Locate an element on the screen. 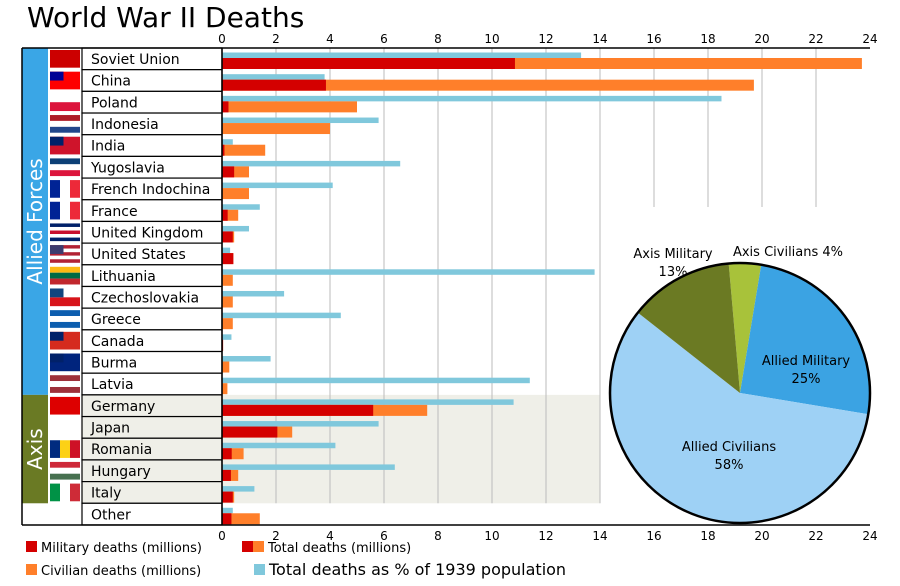 This screenshot has width=900, height=586. x-tick-label-bottom: 18 is located at coordinates (707, 536).